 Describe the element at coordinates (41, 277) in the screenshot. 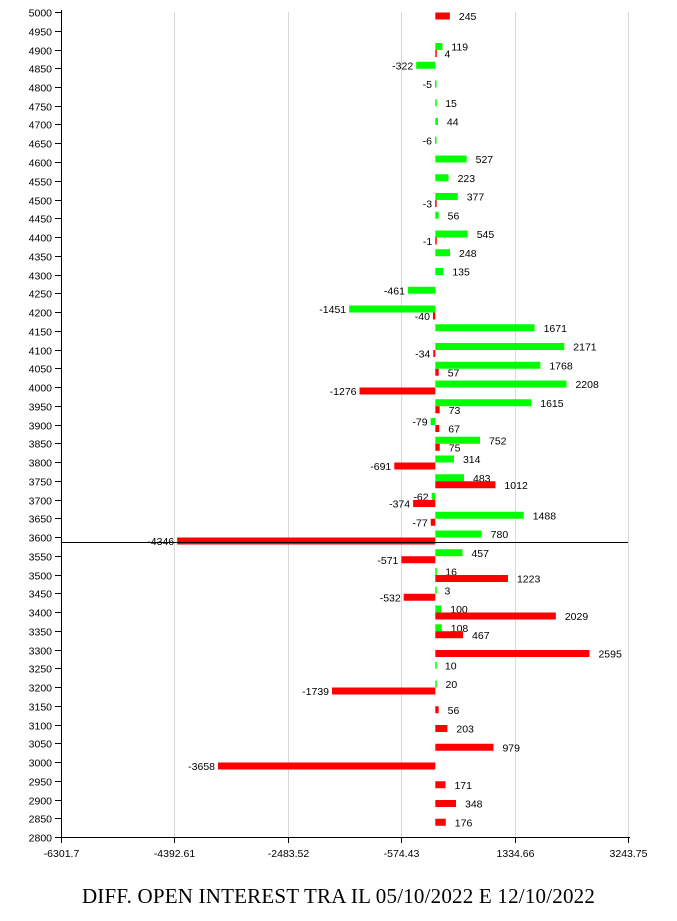

I see `y-tick-label: 4300` at that location.